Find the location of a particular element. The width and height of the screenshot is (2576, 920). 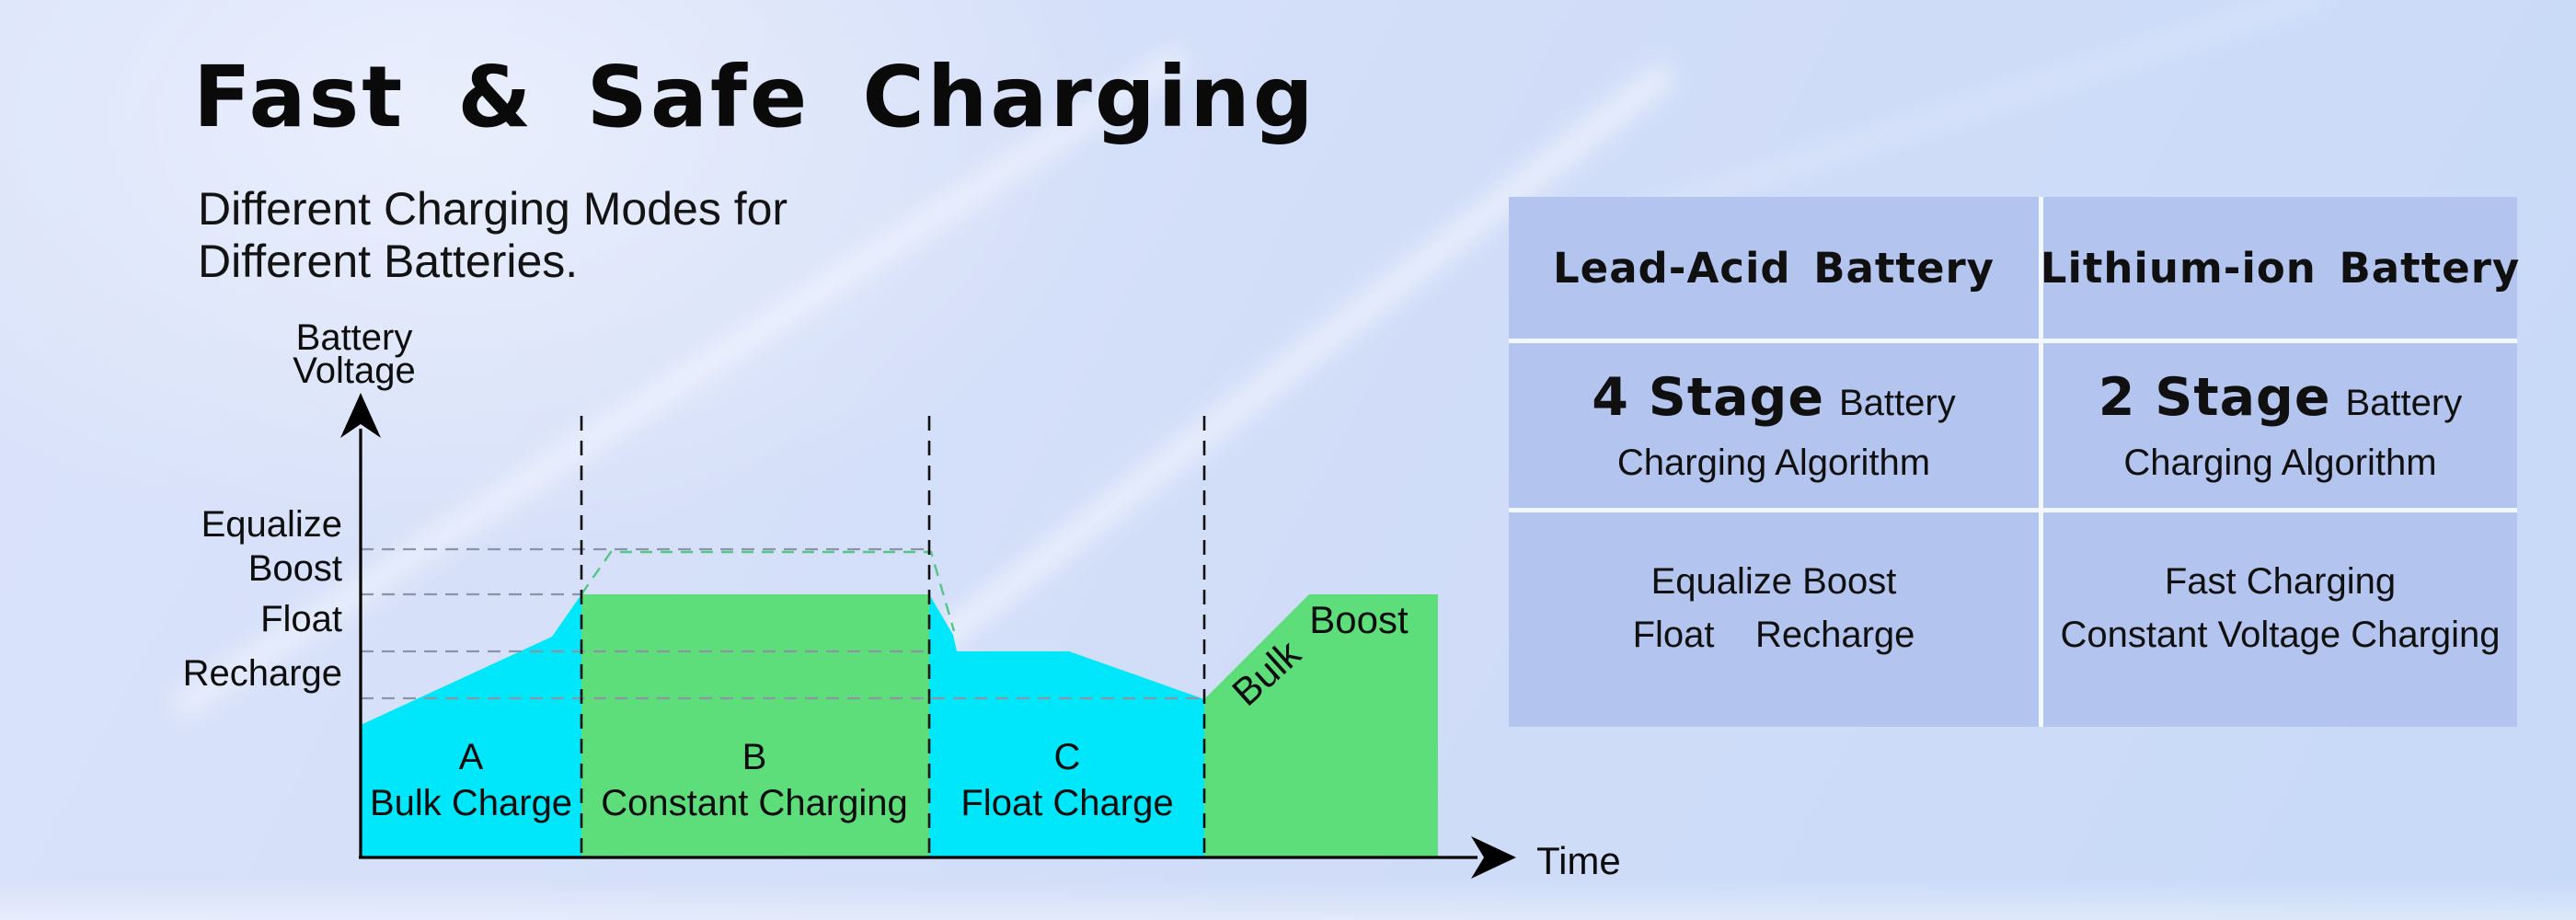

page-title: Fast & Safe Charging is located at coordinates (755, 97).